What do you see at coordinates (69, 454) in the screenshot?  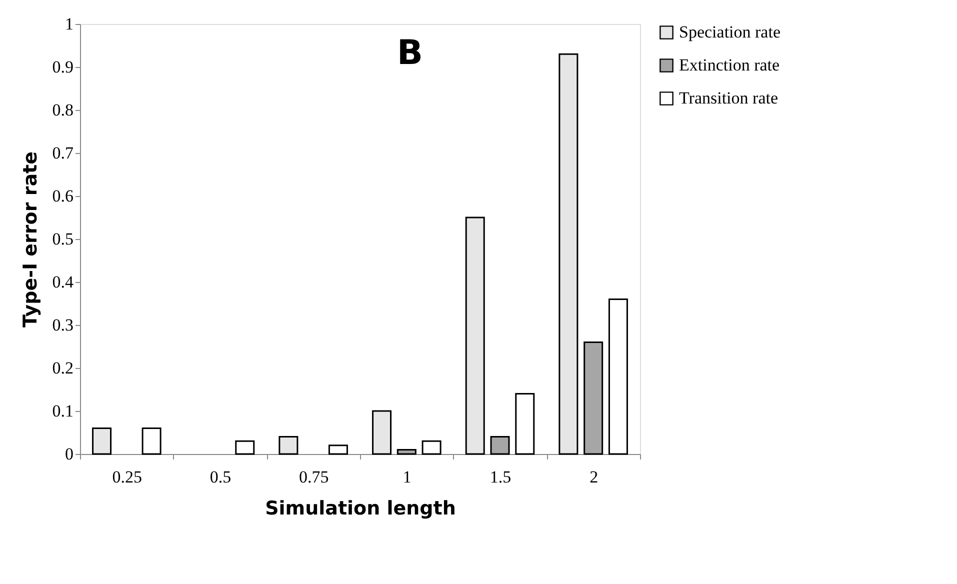 I see `y-tick-label: 0` at bounding box center [69, 454].